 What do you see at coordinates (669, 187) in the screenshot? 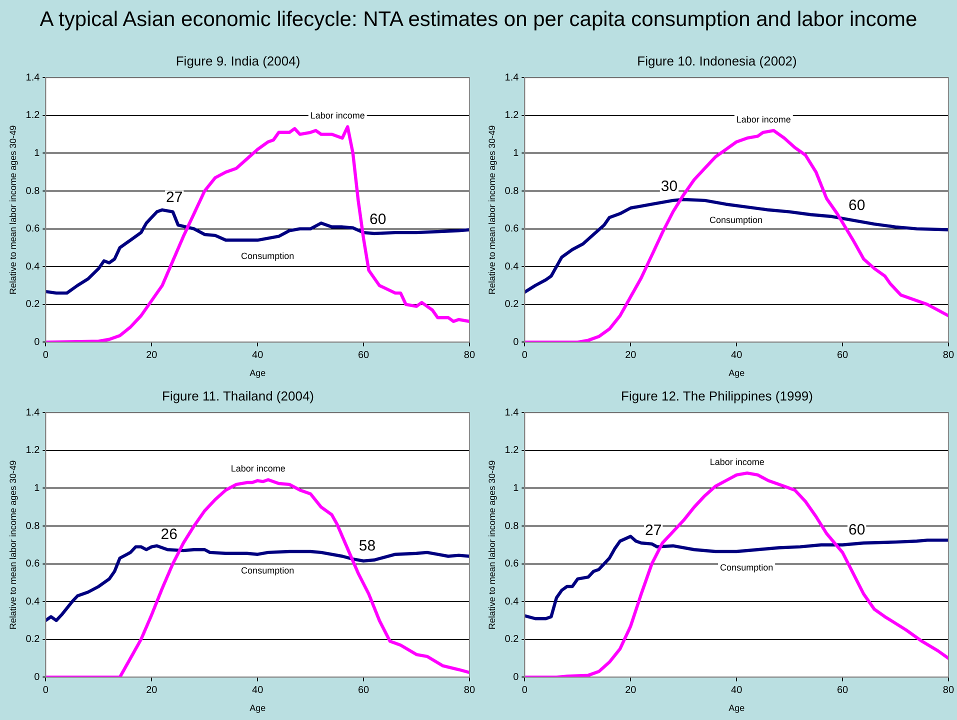
I see `annotation: 30` at bounding box center [669, 187].